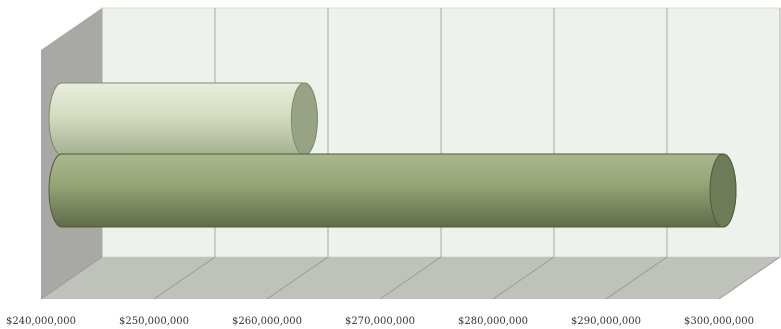 The height and width of the screenshot is (329, 781). What do you see at coordinates (606, 321) in the screenshot?
I see `x-tick-label: $290,000,000` at bounding box center [606, 321].